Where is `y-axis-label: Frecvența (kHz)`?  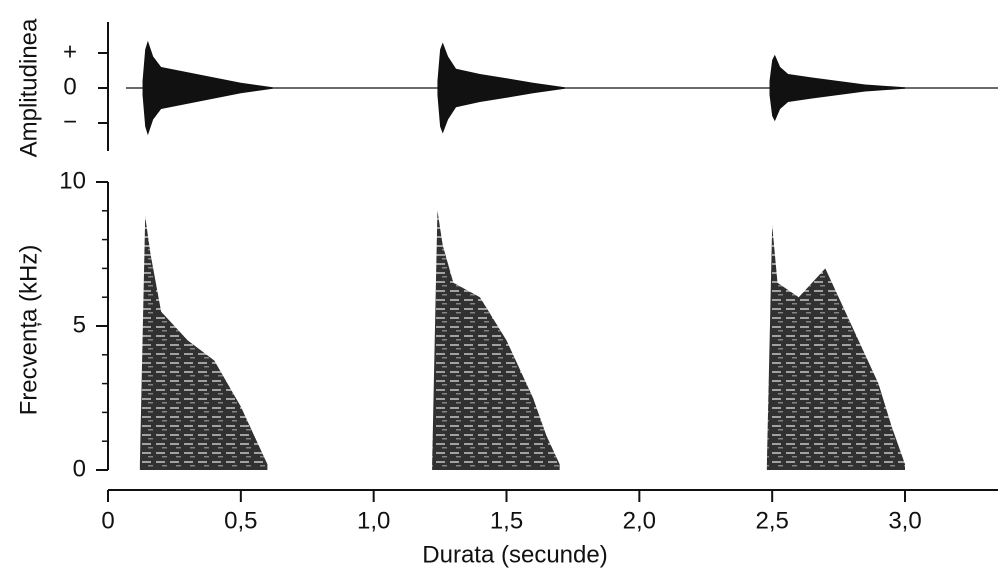 y-axis-label: Frecvența (kHz) is located at coordinates (28, 330).